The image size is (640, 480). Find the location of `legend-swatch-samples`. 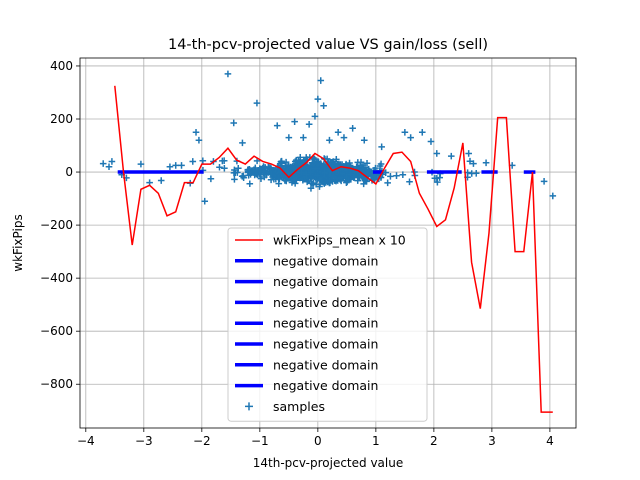

legend-swatch-samples is located at coordinates (249, 406).